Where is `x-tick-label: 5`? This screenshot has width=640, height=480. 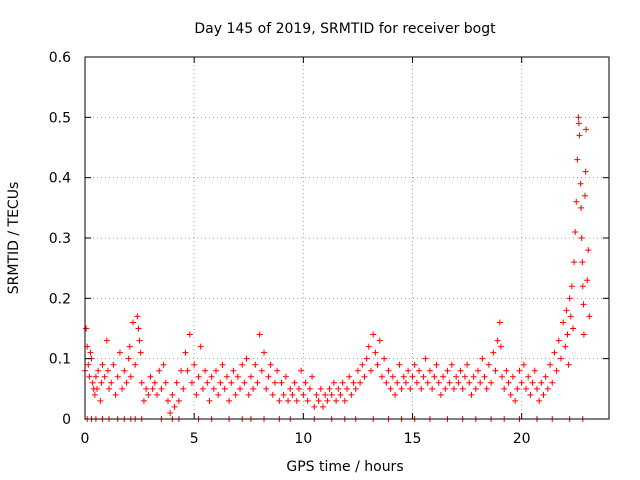
x-tick-label: 5 is located at coordinates (194, 439).